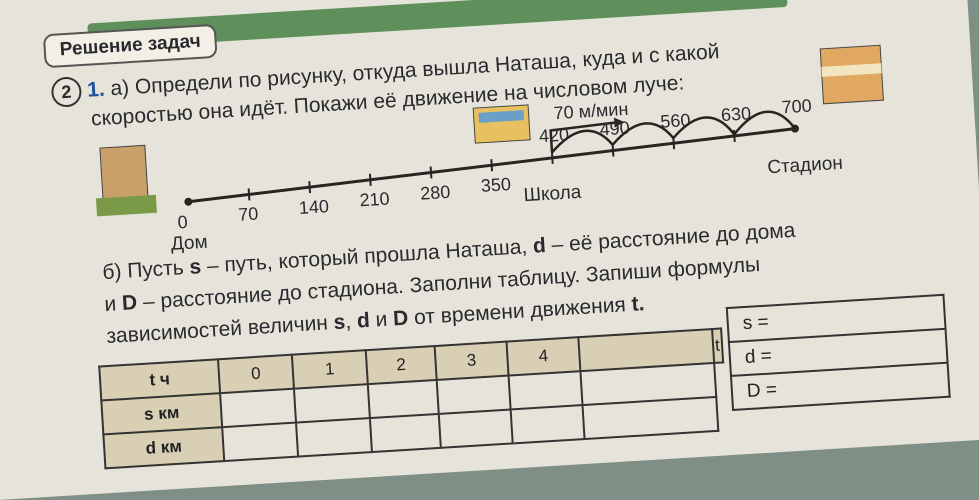 The image size is (979, 500). Describe the element at coordinates (401, 365) in the screenshot. I see `table-header-cell: 2` at that location.